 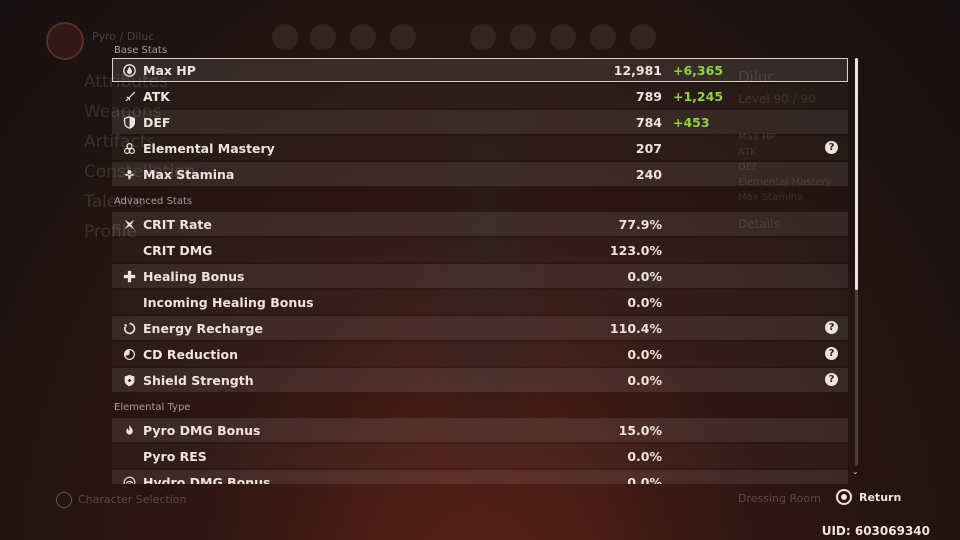 What do you see at coordinates (480, 224) in the screenshot?
I see `stat-row-crit-rate: CRIT Rate 77.9%` at bounding box center [480, 224].